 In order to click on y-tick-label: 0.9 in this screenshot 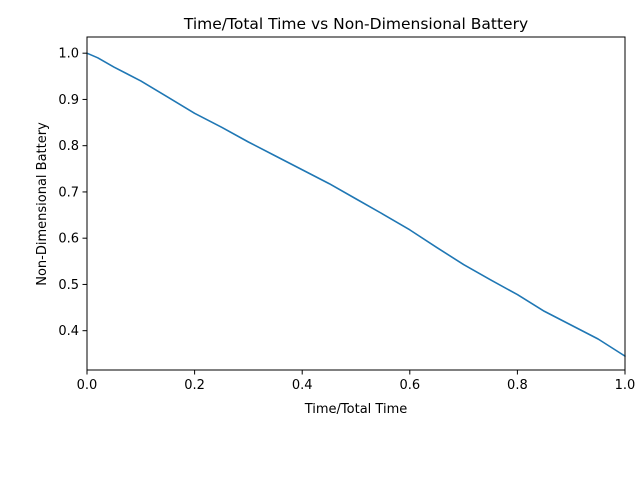, I will do `click(68, 100)`.